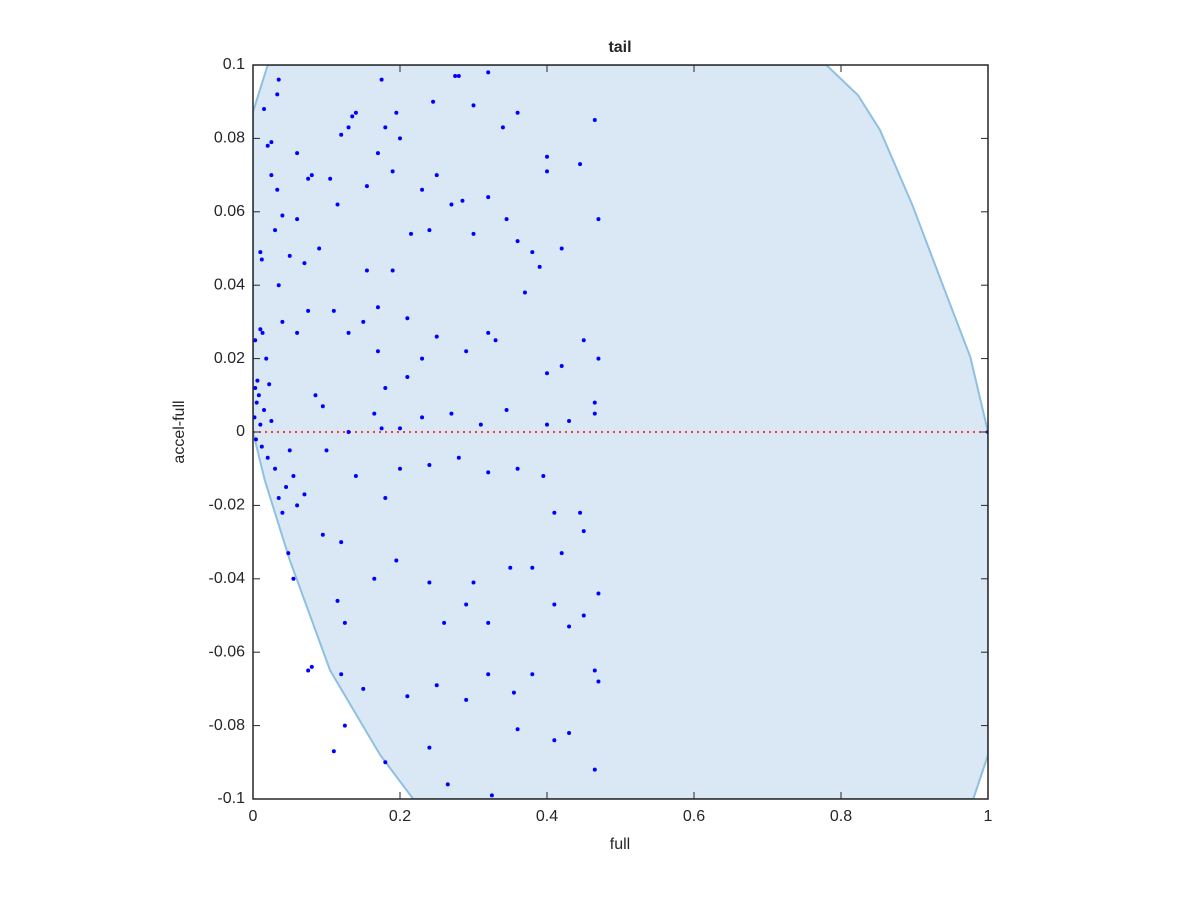 This screenshot has height=905, width=1200. I want to click on x-tick-label: 0.4, so click(547, 816).